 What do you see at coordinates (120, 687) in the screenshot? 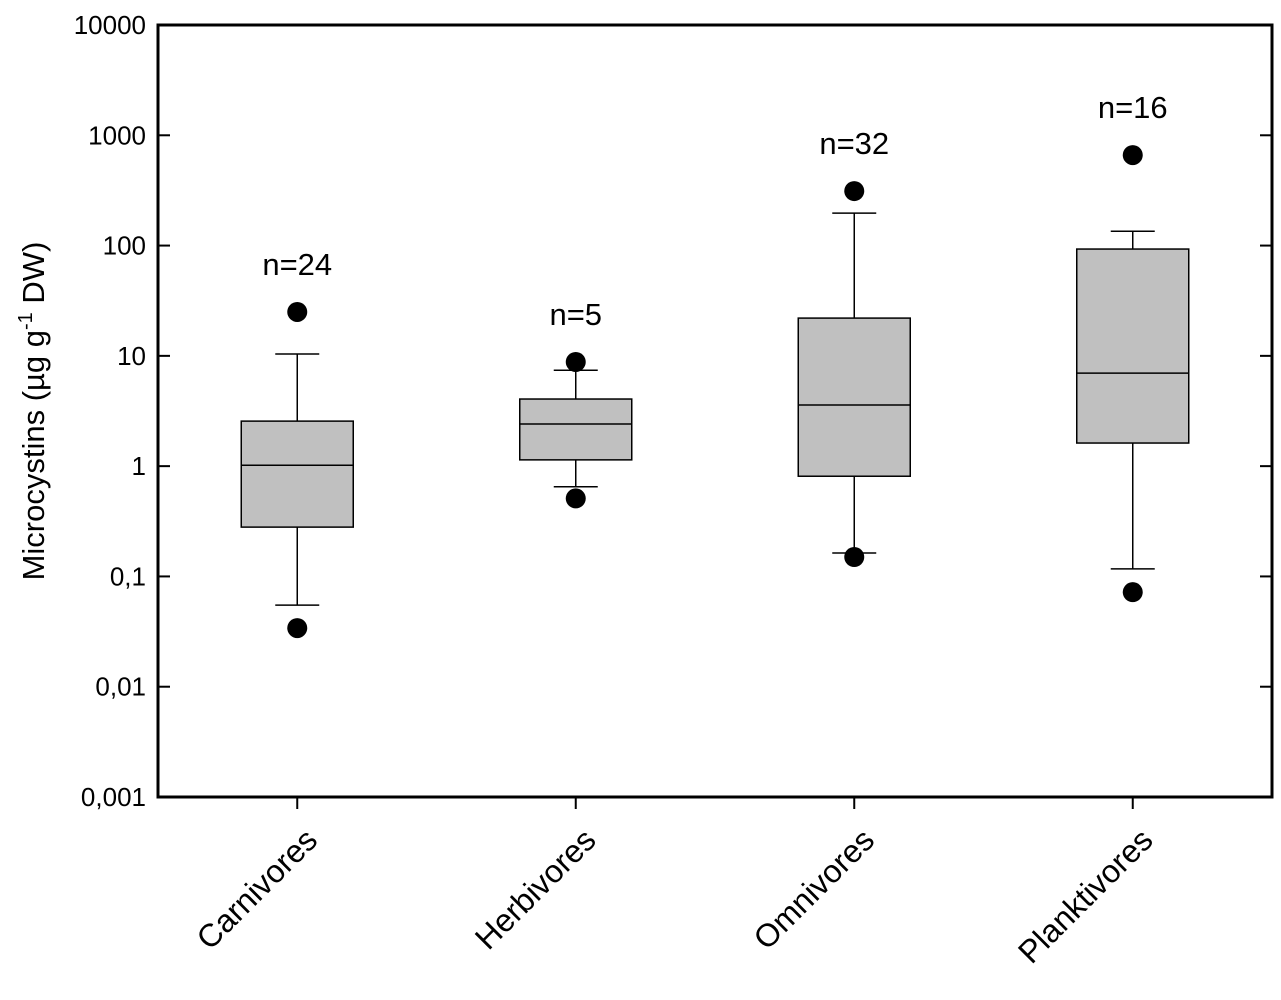
I see `y-tick-label: 0,01` at bounding box center [120, 687].